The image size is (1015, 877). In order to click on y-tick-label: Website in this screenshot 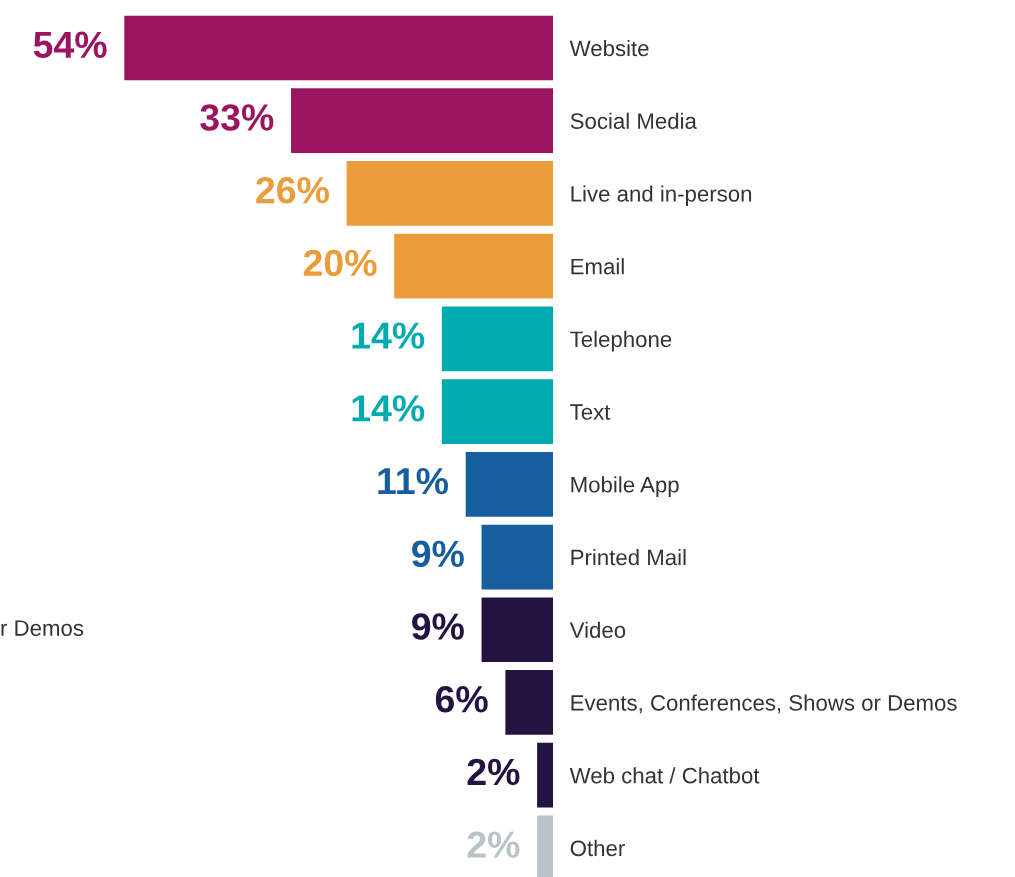, I will do `click(609, 48)`.